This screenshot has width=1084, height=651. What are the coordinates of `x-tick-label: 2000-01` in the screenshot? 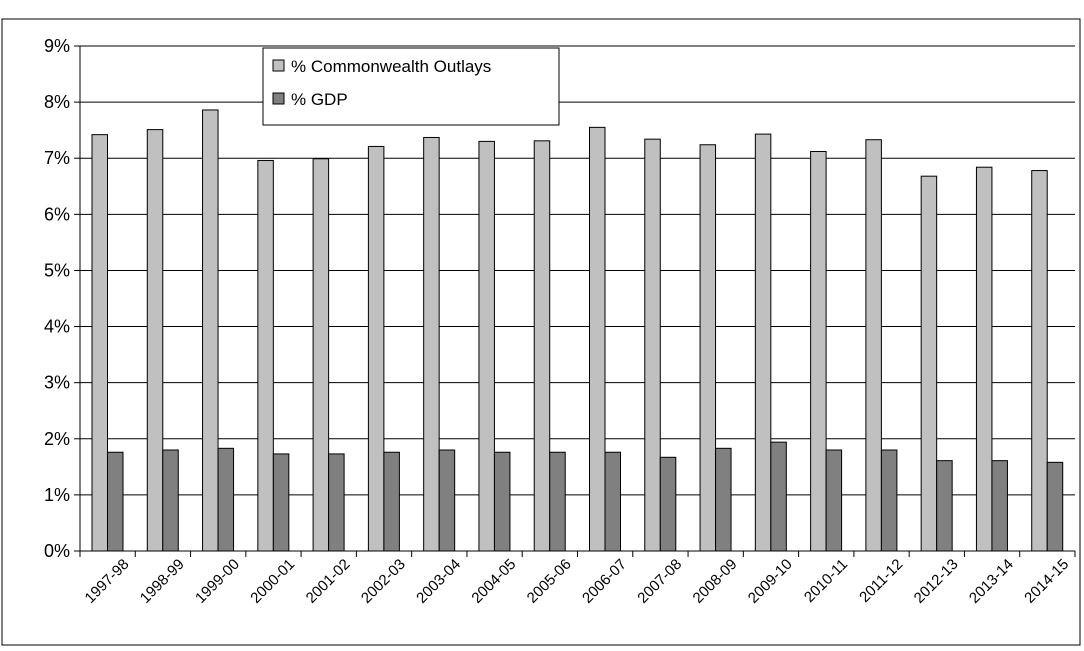 It's located at (272, 581).